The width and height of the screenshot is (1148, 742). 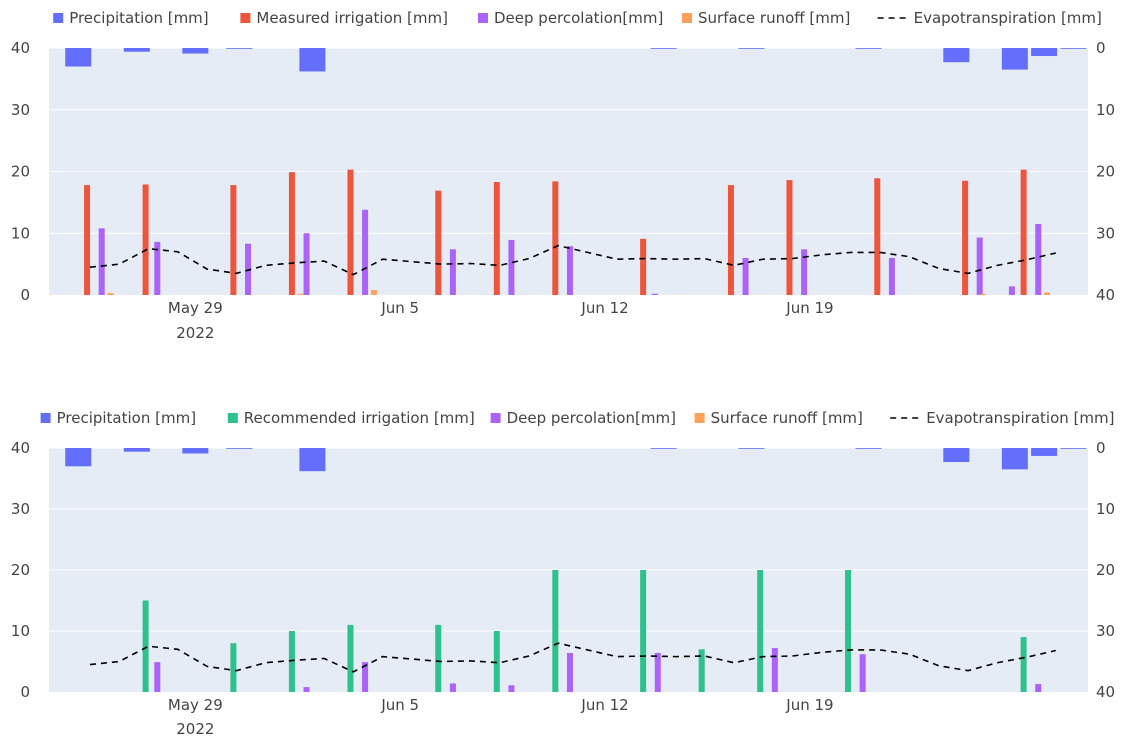 I want to click on x-tick-label: May 29, so click(x=195, y=308).